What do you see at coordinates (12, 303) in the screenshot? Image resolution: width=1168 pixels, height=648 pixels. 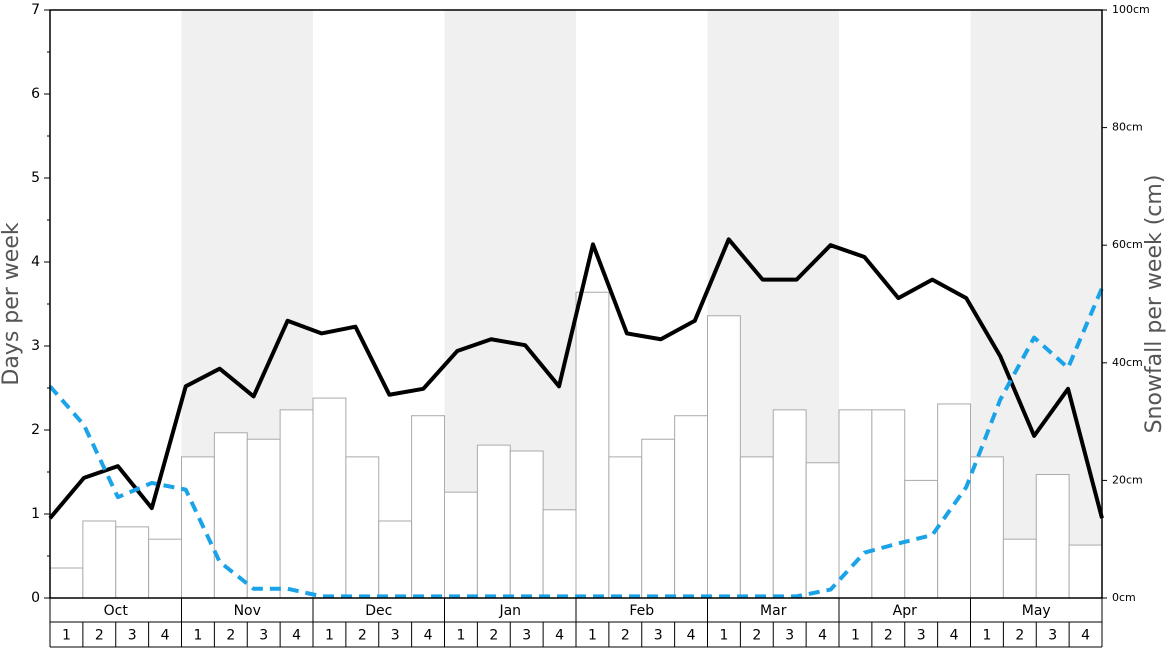 I see `y-axis-label: Days per week` at bounding box center [12, 303].